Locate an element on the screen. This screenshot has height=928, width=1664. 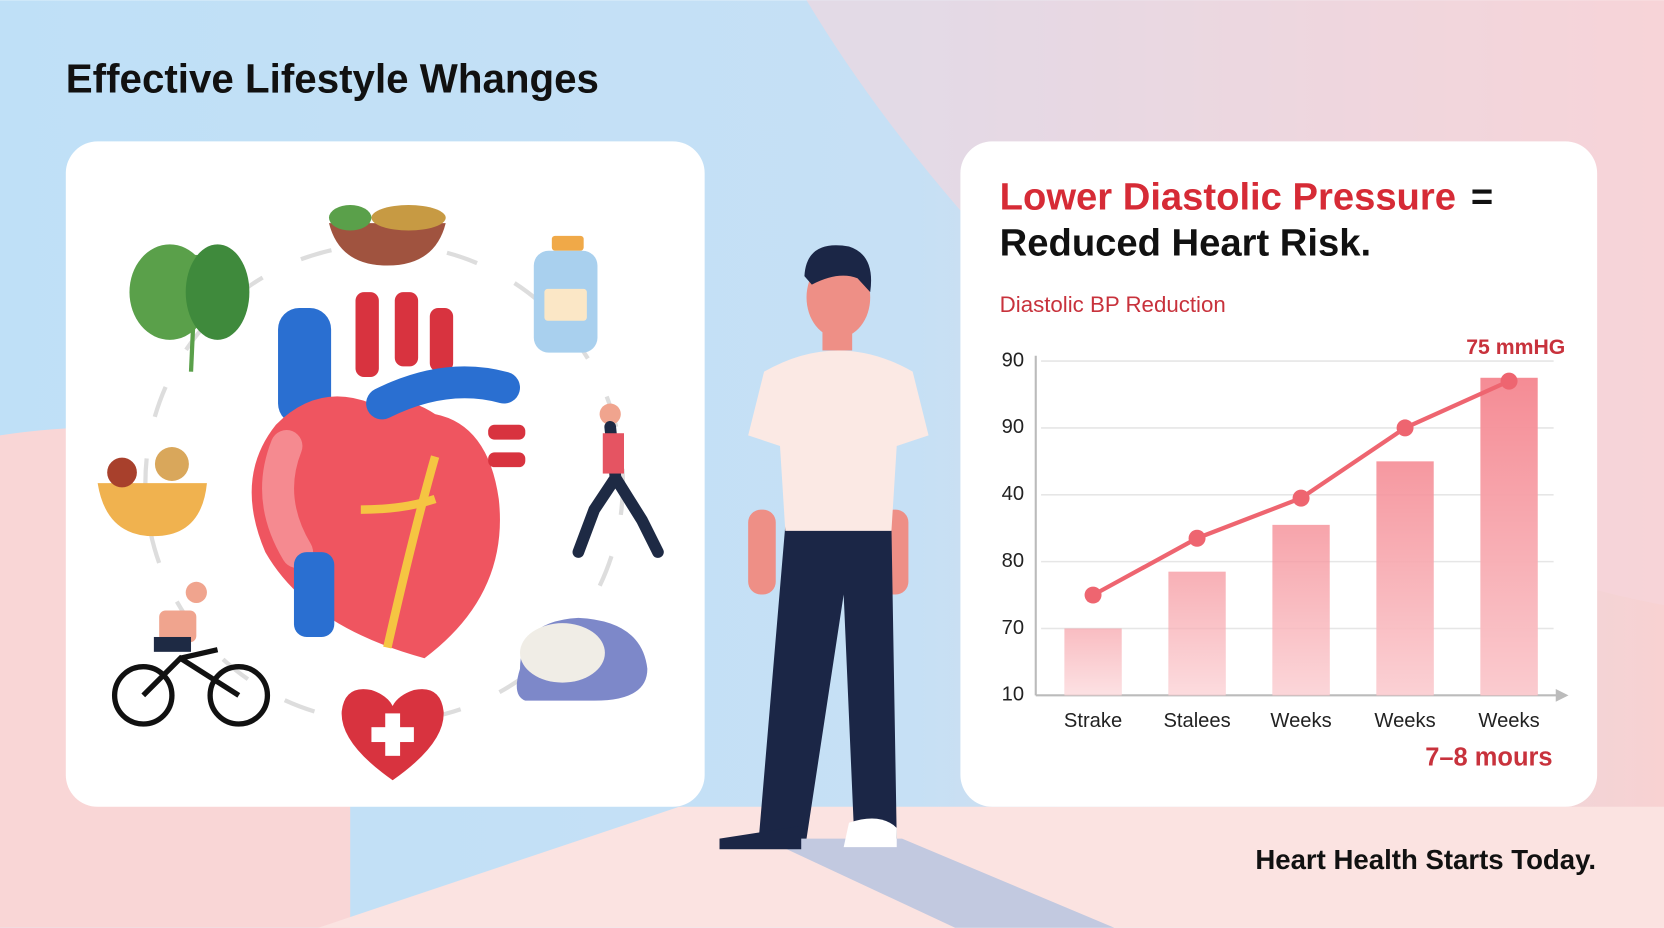
page-title: Effective Lifestyle Whanges is located at coordinates (332, 79).